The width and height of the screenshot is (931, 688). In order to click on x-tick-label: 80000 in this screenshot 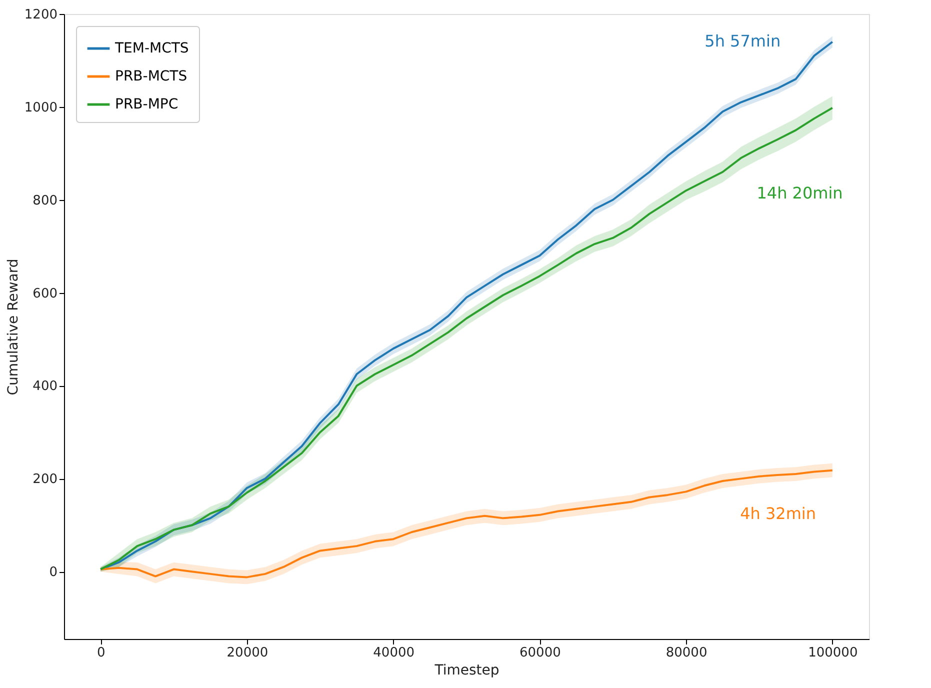, I will do `click(687, 653)`.